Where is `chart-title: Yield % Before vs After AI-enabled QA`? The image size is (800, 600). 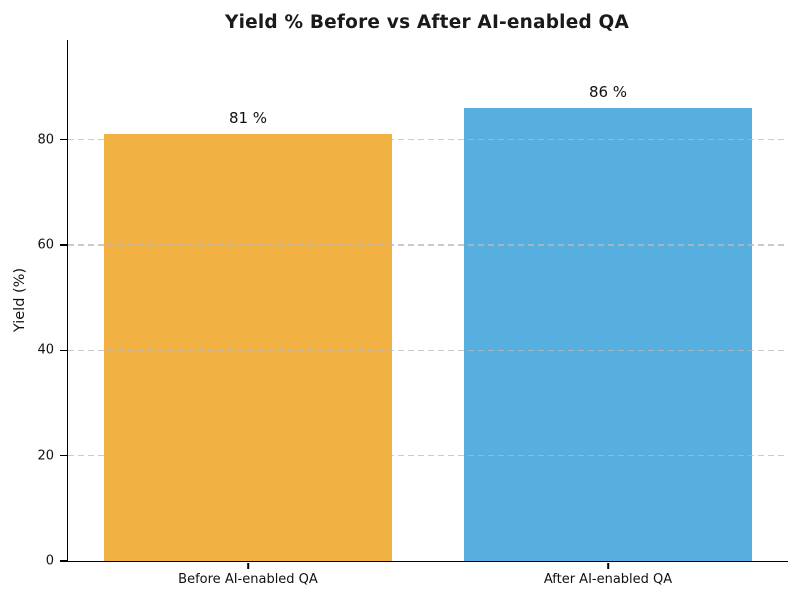 chart-title: Yield % Before vs After AI-enabled QA is located at coordinates (427, 22).